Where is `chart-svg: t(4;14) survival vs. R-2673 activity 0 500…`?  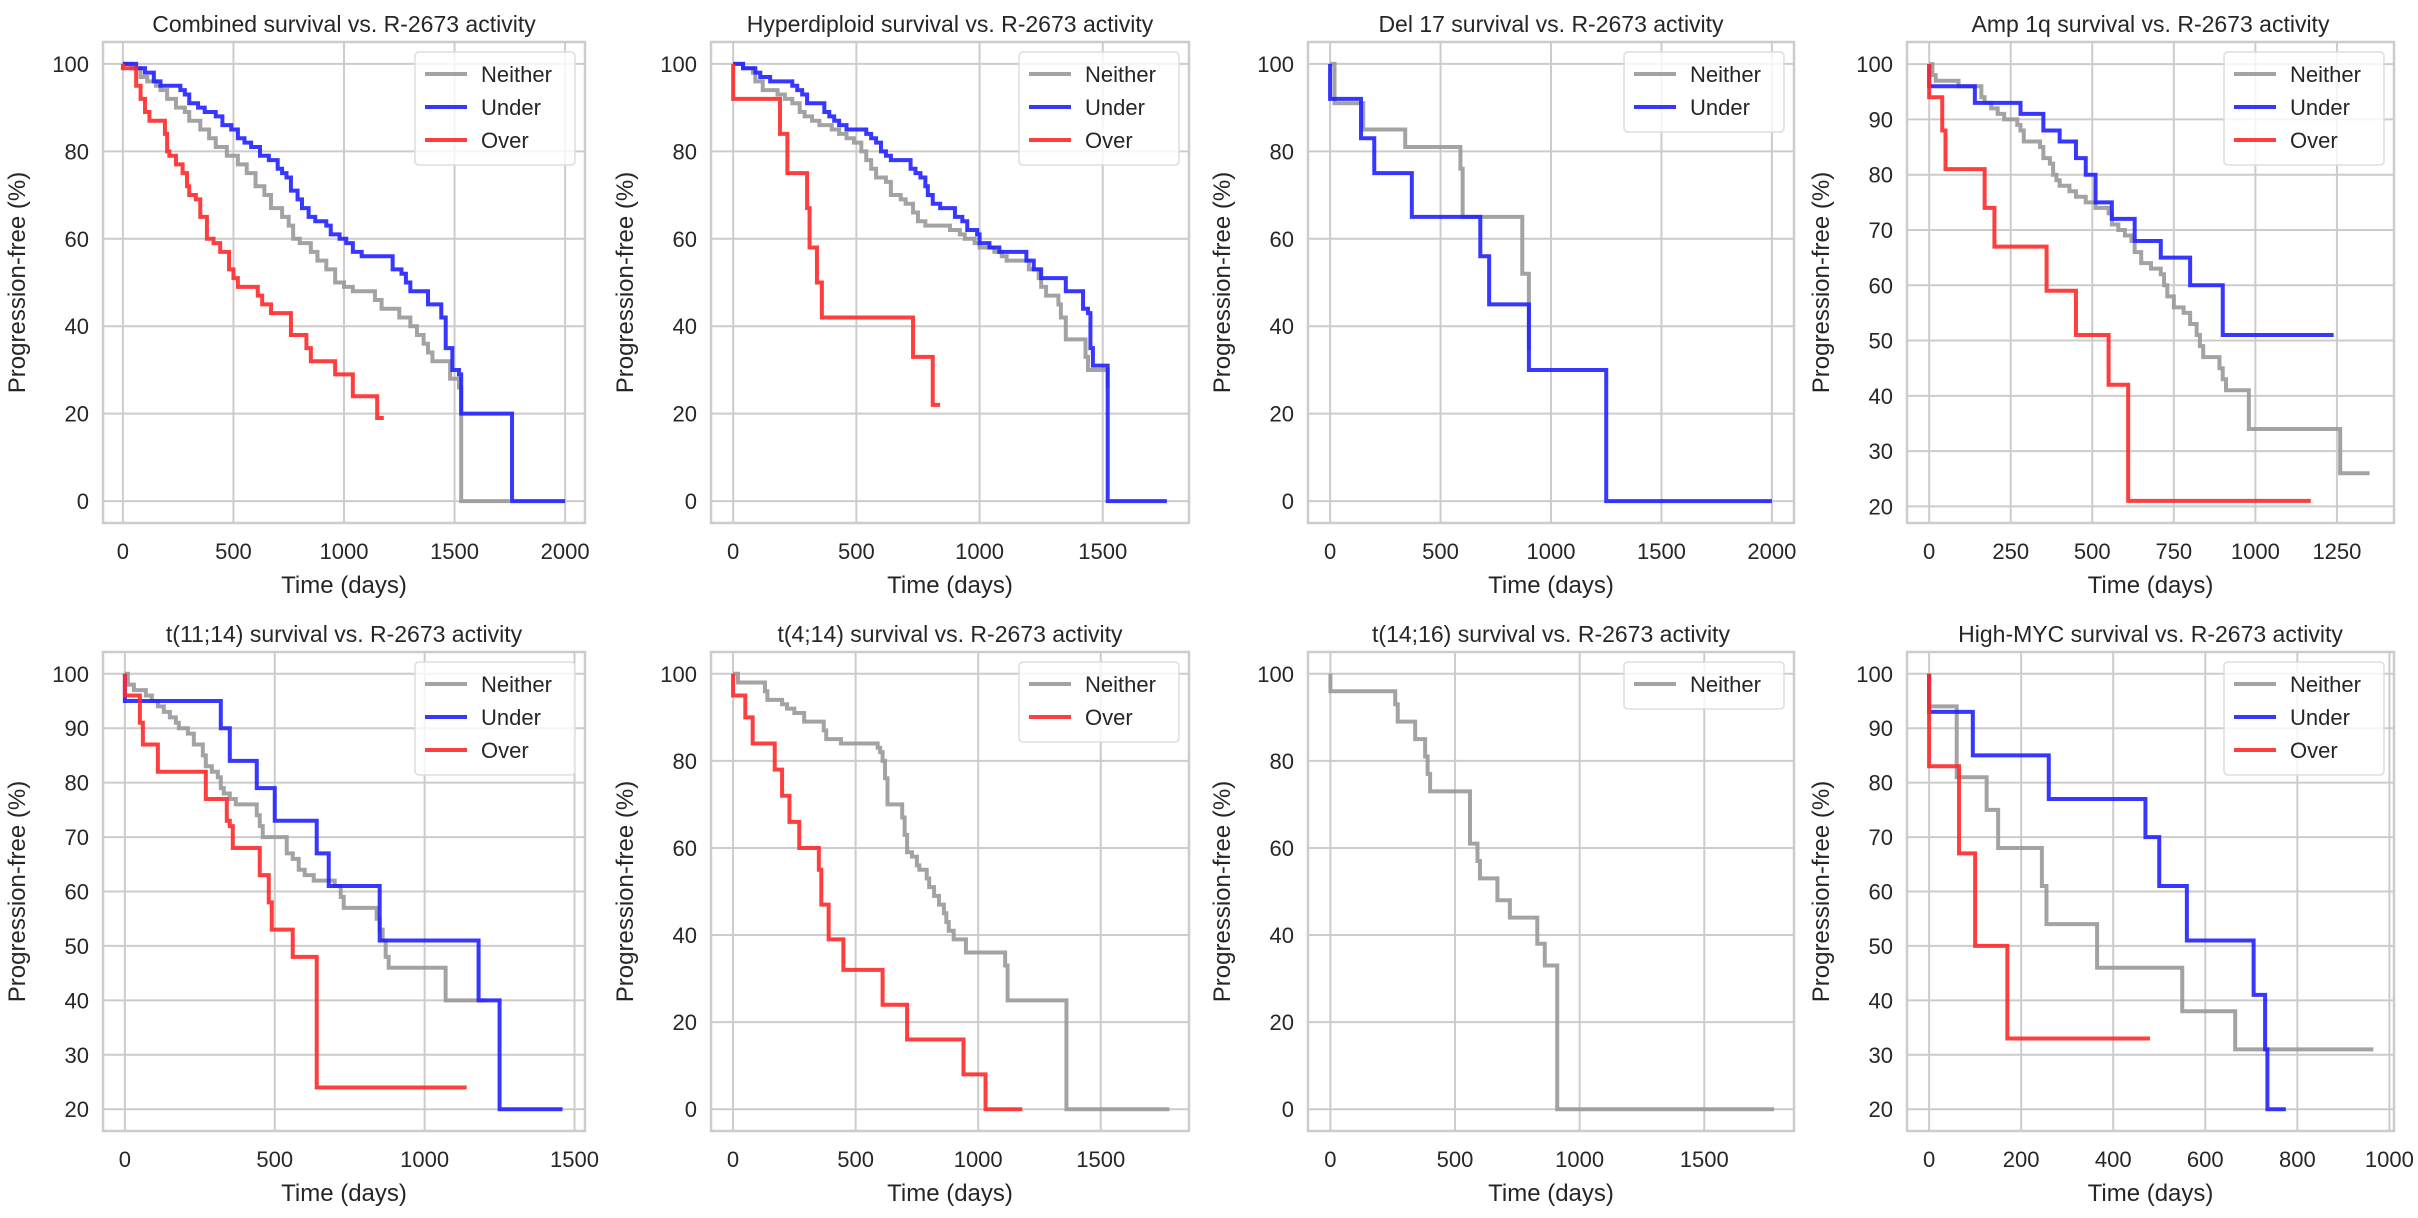
chart-svg: t(4;14) survival vs. R-2673 activity 0 500… is located at coordinates (901, 914).